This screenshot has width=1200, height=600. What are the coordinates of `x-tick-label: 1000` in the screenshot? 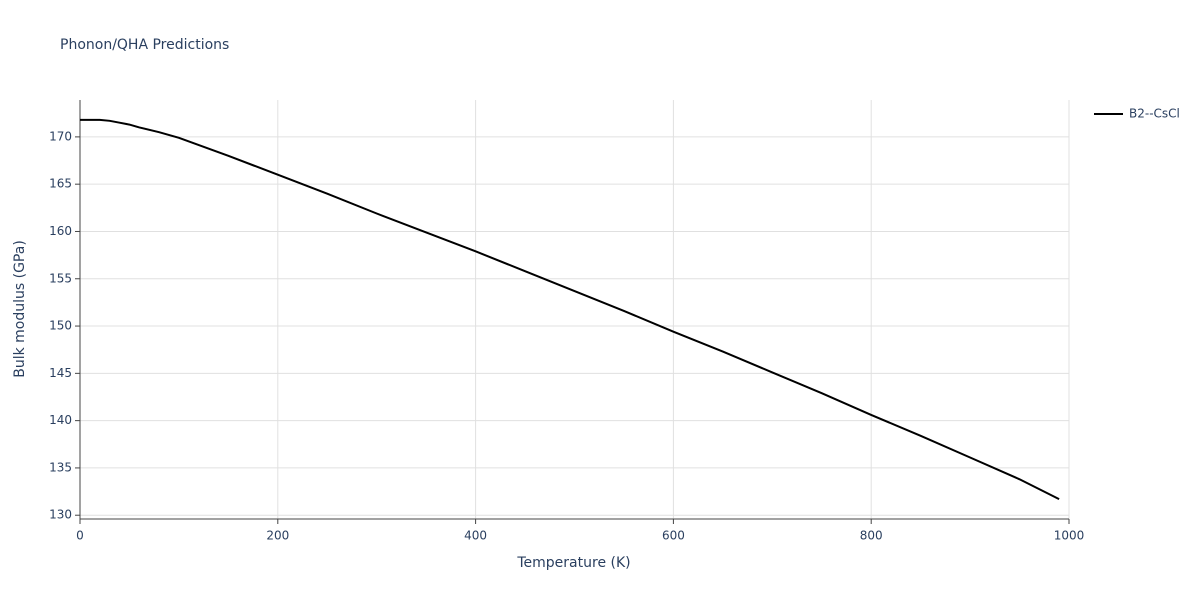 It's located at (1069, 536).